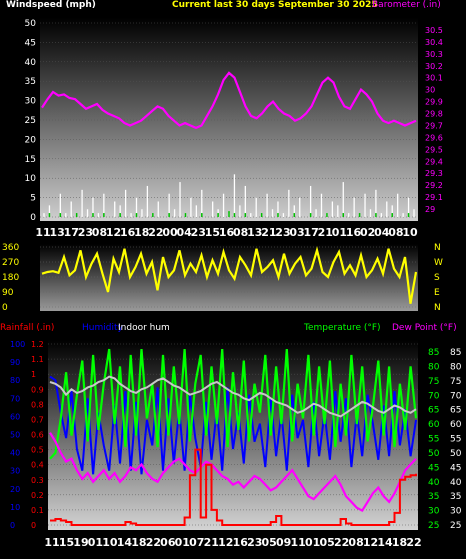 The width and height of the screenshot is (466, 559). What do you see at coordinates (37, 480) in the screenshot?
I see `y-tick-rainfall: 0.3` at bounding box center [37, 480].